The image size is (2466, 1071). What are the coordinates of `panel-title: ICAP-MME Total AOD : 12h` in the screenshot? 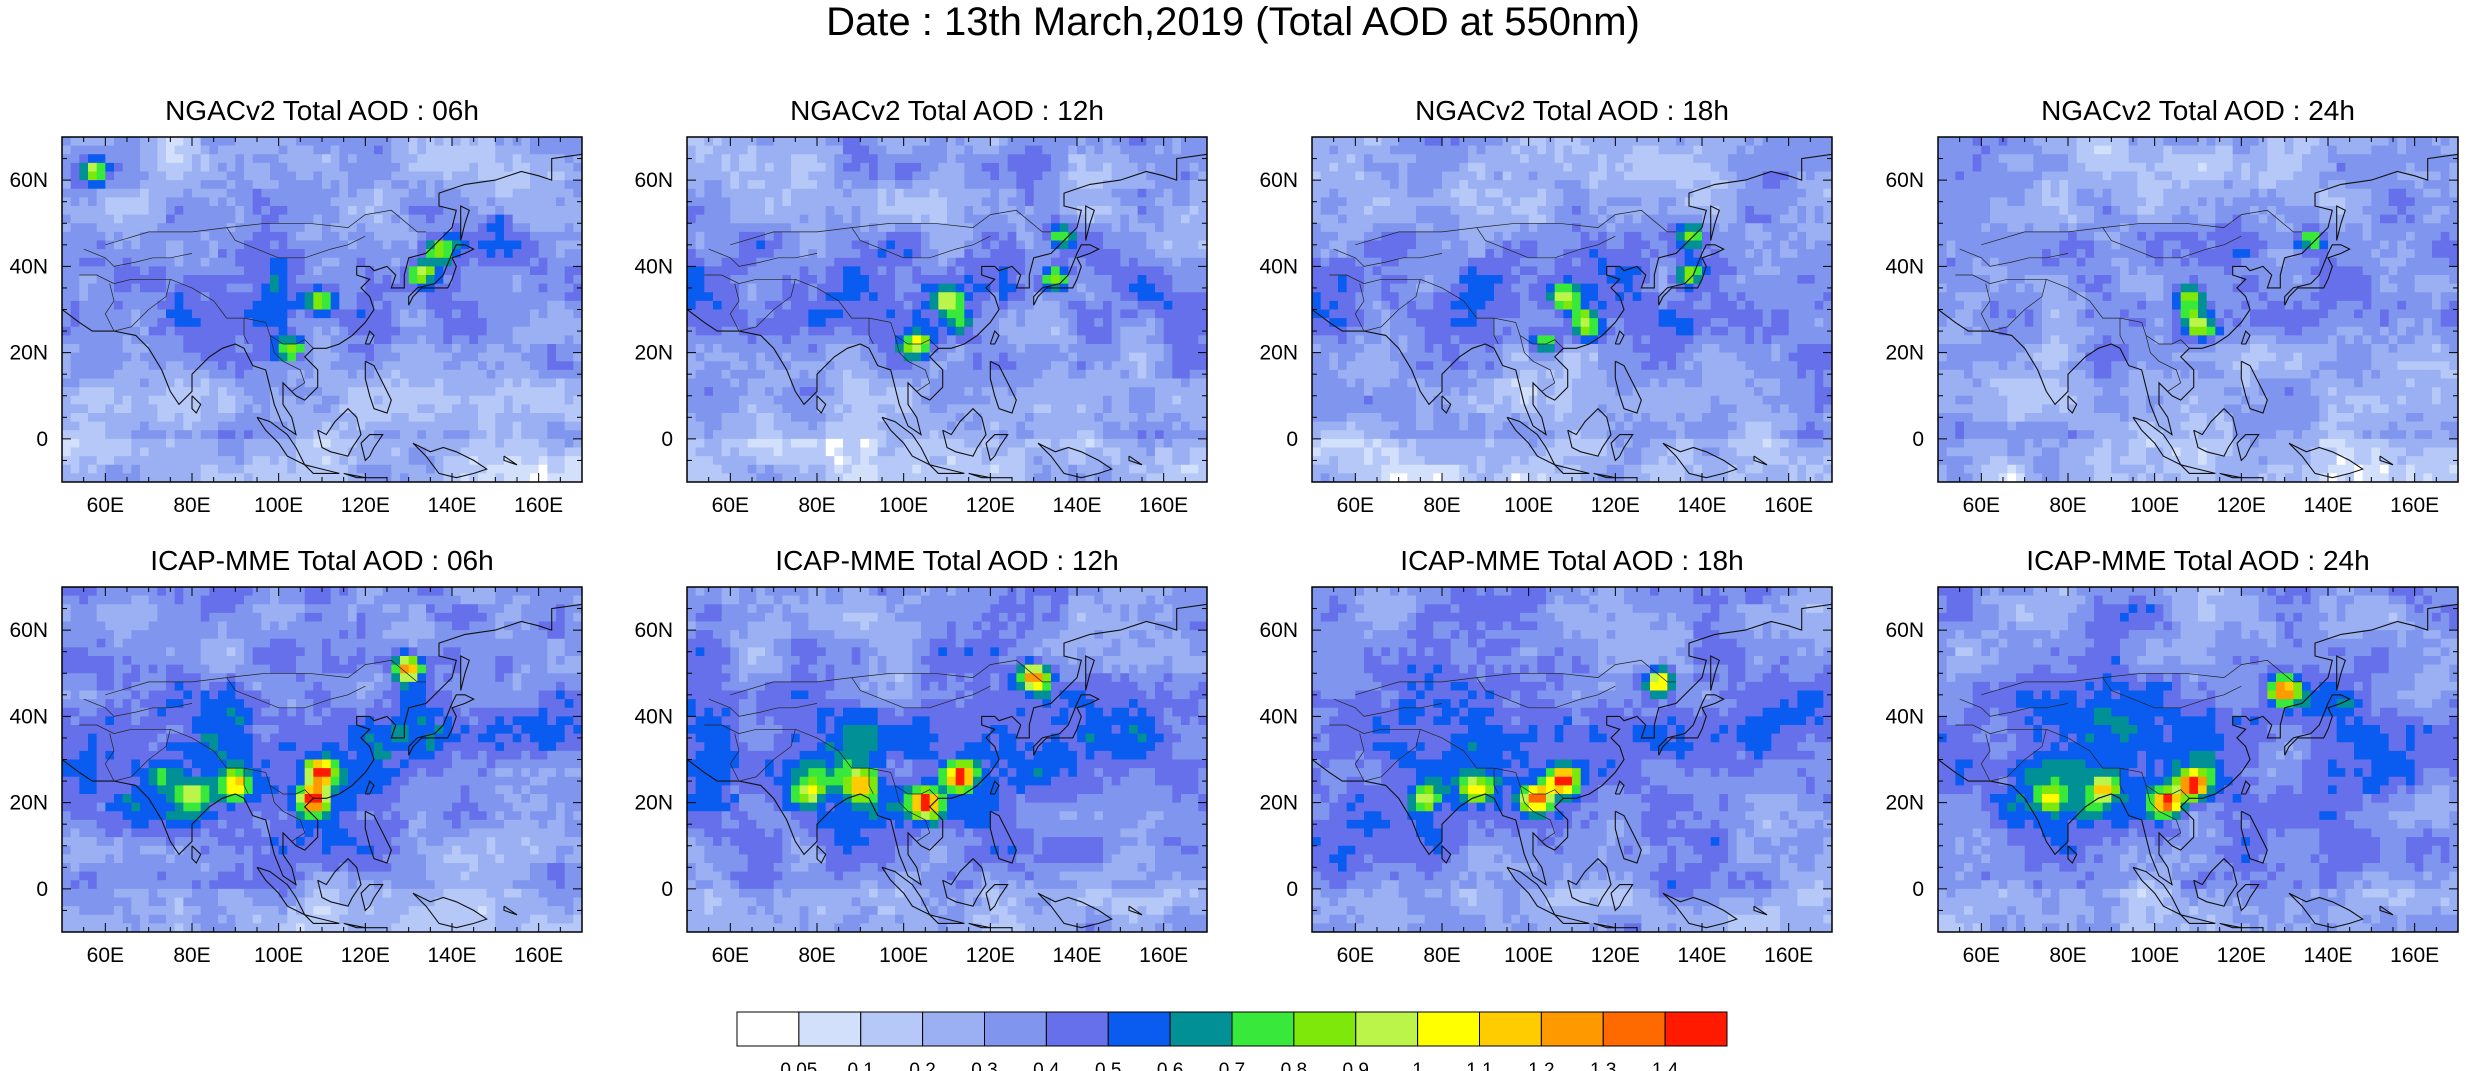 It's located at (946, 560).